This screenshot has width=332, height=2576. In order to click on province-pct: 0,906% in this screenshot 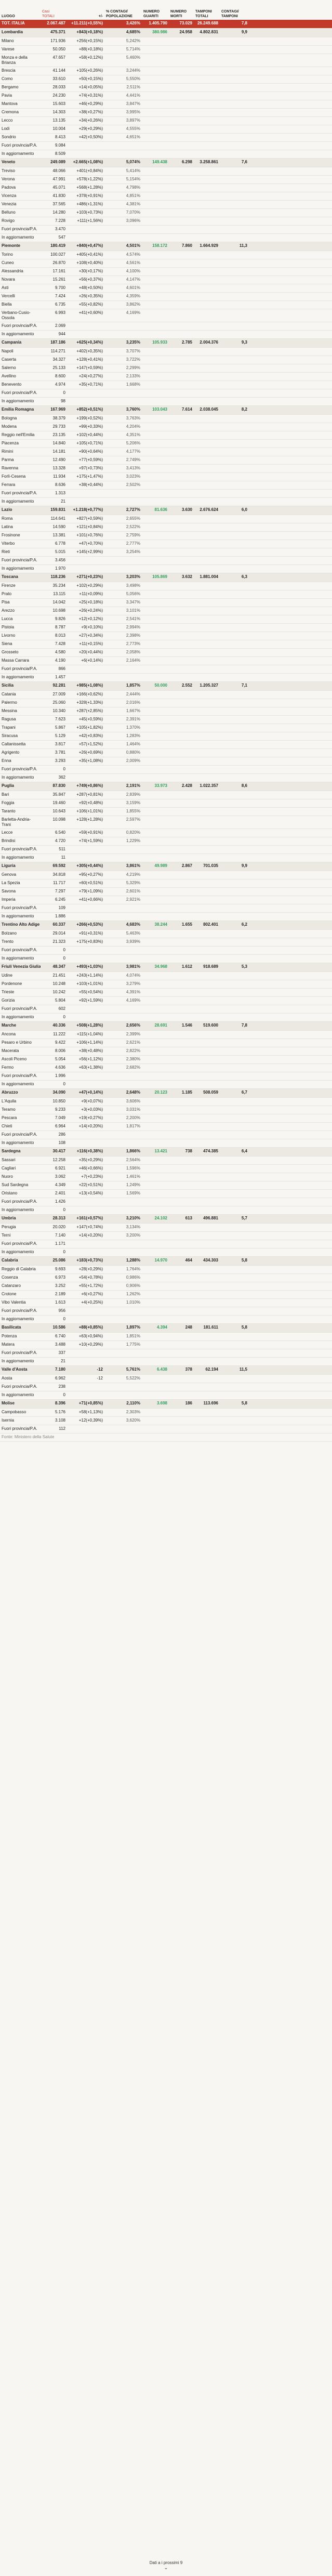, I will do `click(123, 1287)`.